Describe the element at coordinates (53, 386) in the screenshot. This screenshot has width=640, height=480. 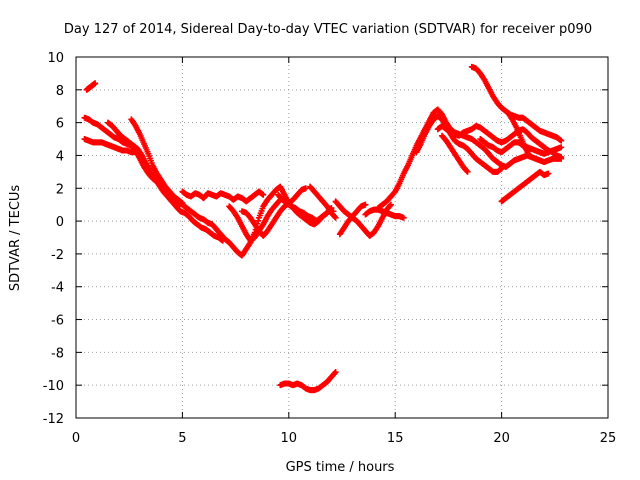
I see `y-tick-label: -10` at that location.